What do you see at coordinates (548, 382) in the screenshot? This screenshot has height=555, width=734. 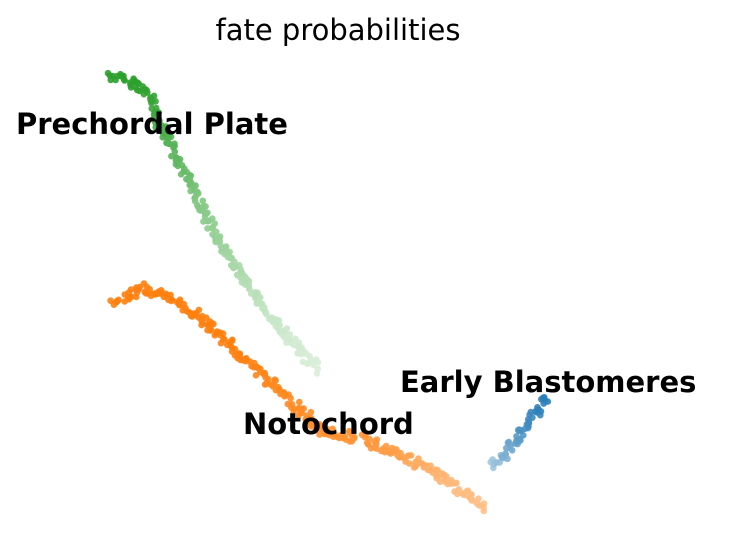 I see `label-early-blastomeres: Early Blastomeres` at bounding box center [548, 382].